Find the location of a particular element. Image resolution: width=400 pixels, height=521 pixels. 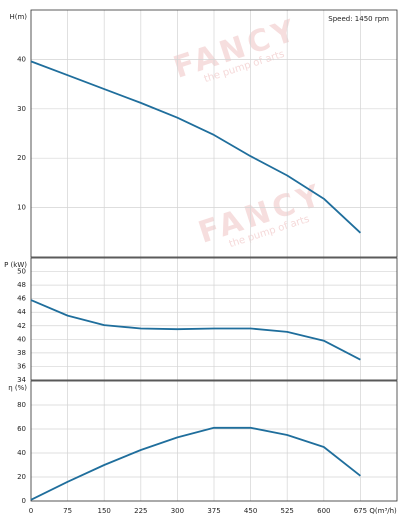

x-tick-label: 225 is located at coordinates (140, 511).